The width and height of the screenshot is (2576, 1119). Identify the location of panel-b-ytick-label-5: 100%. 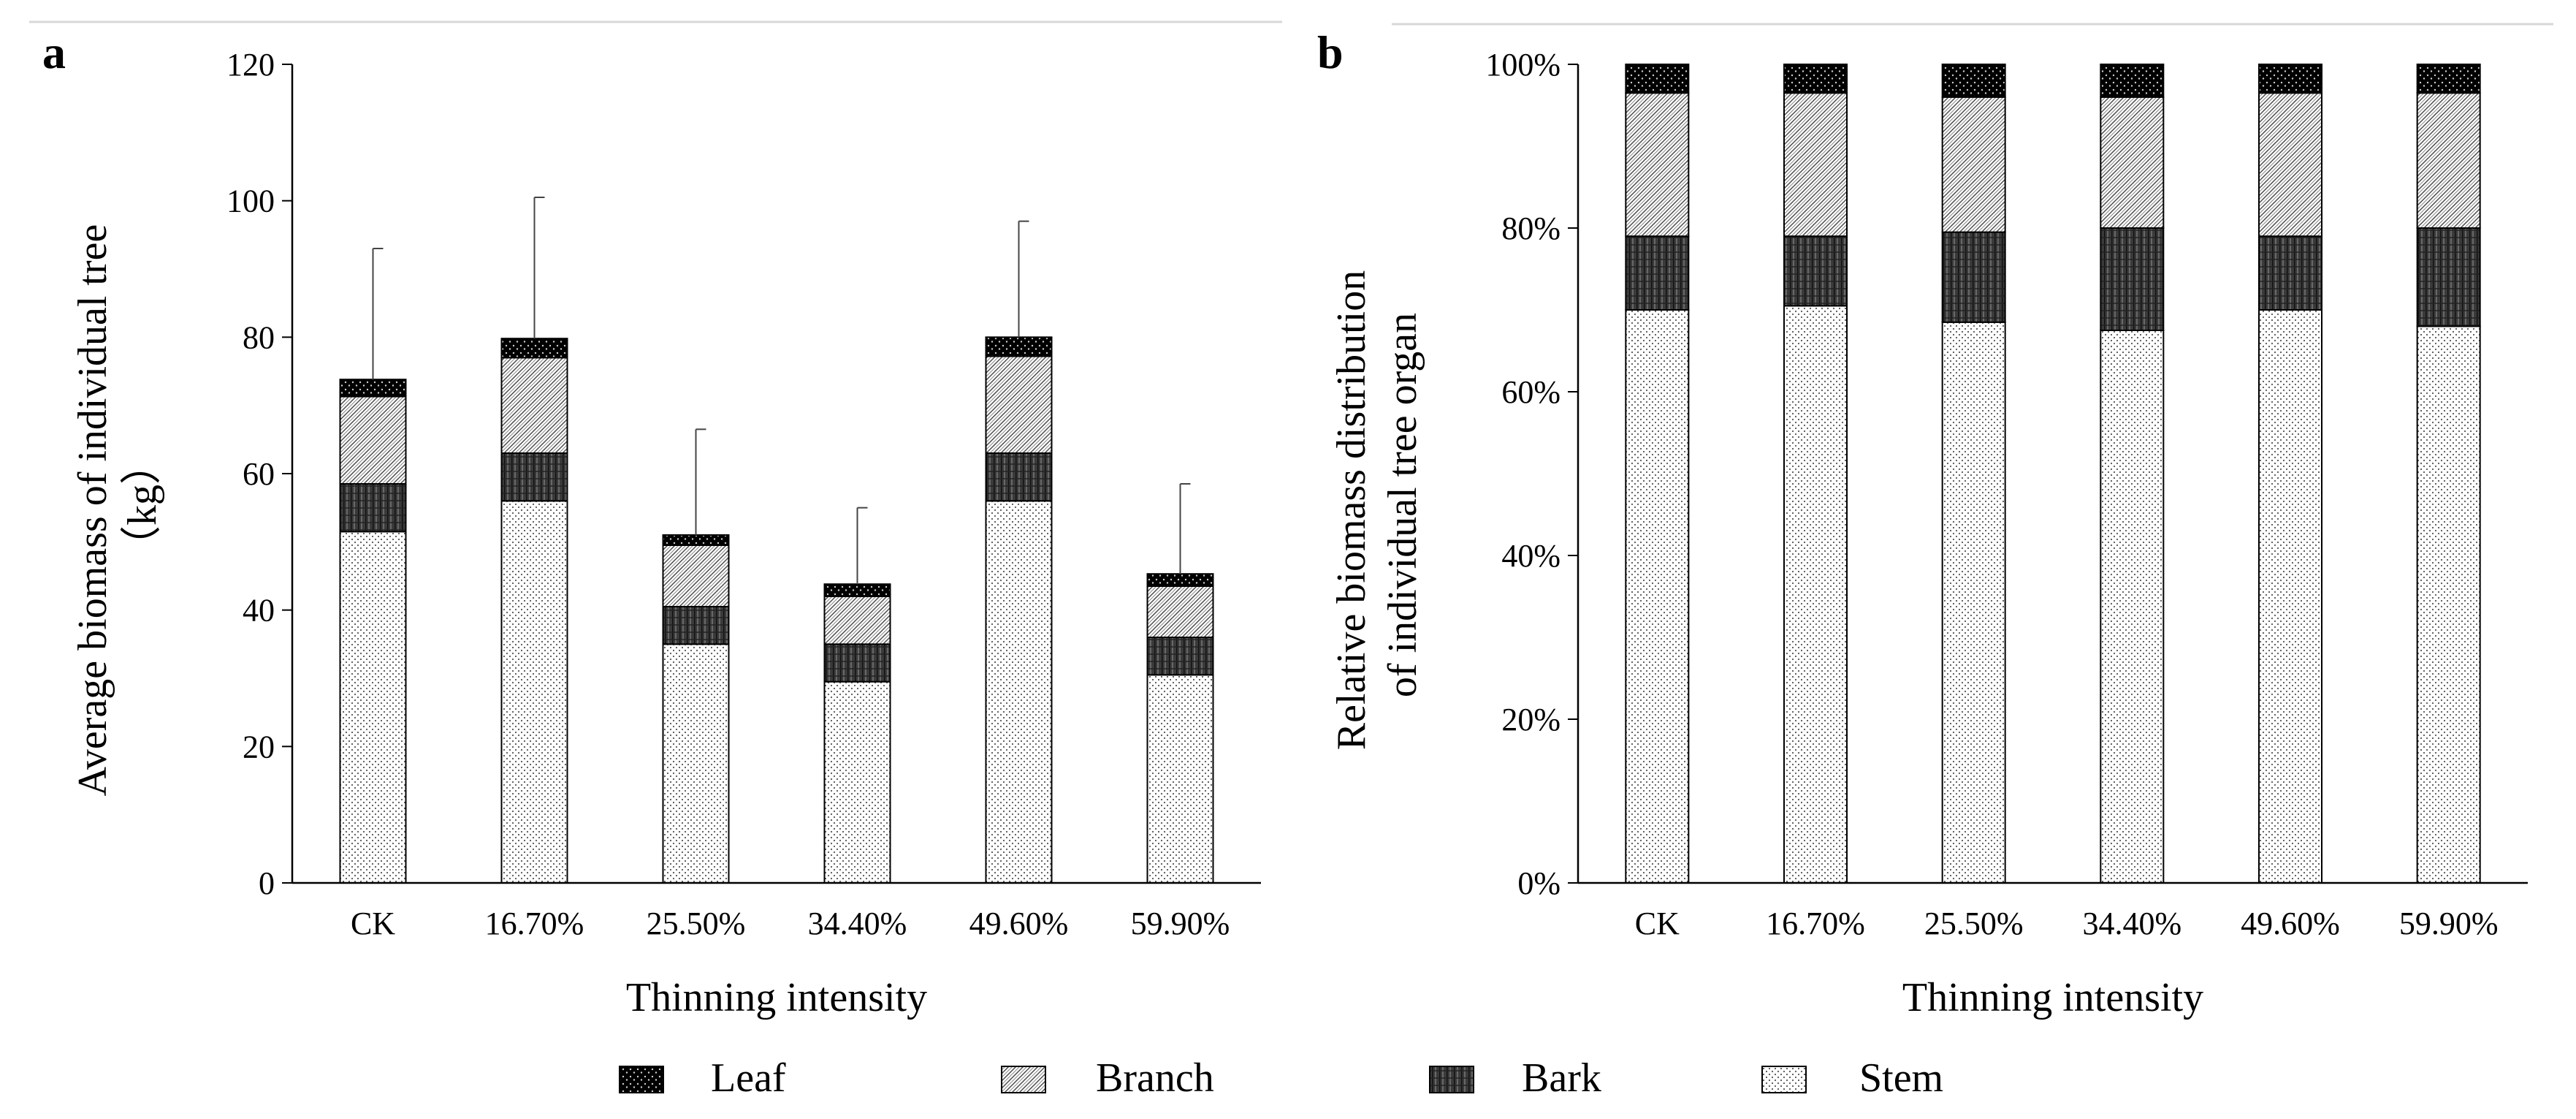
(1523, 65).